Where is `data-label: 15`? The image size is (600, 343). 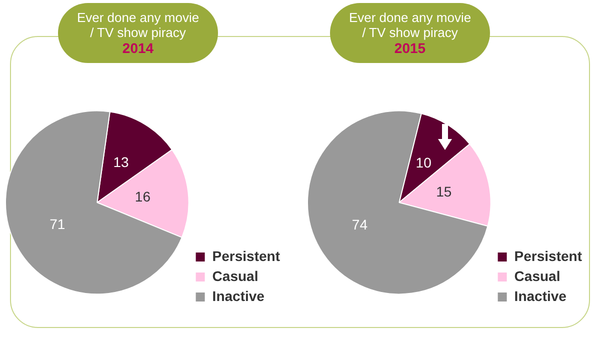
data-label: 15 is located at coordinates (444, 192).